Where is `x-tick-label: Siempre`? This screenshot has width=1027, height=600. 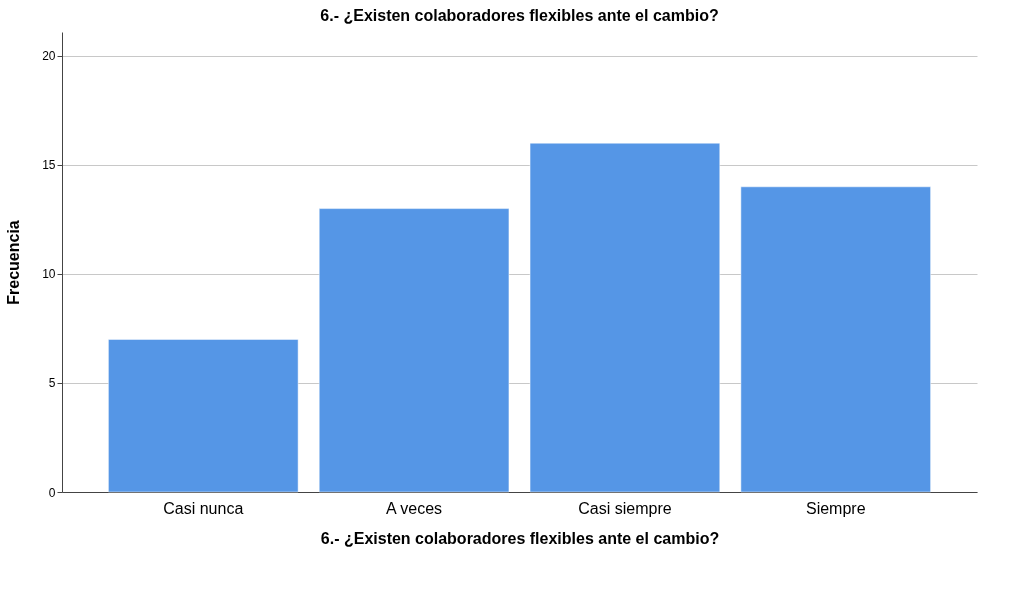
x-tick-label: Siempre is located at coordinates (835, 508).